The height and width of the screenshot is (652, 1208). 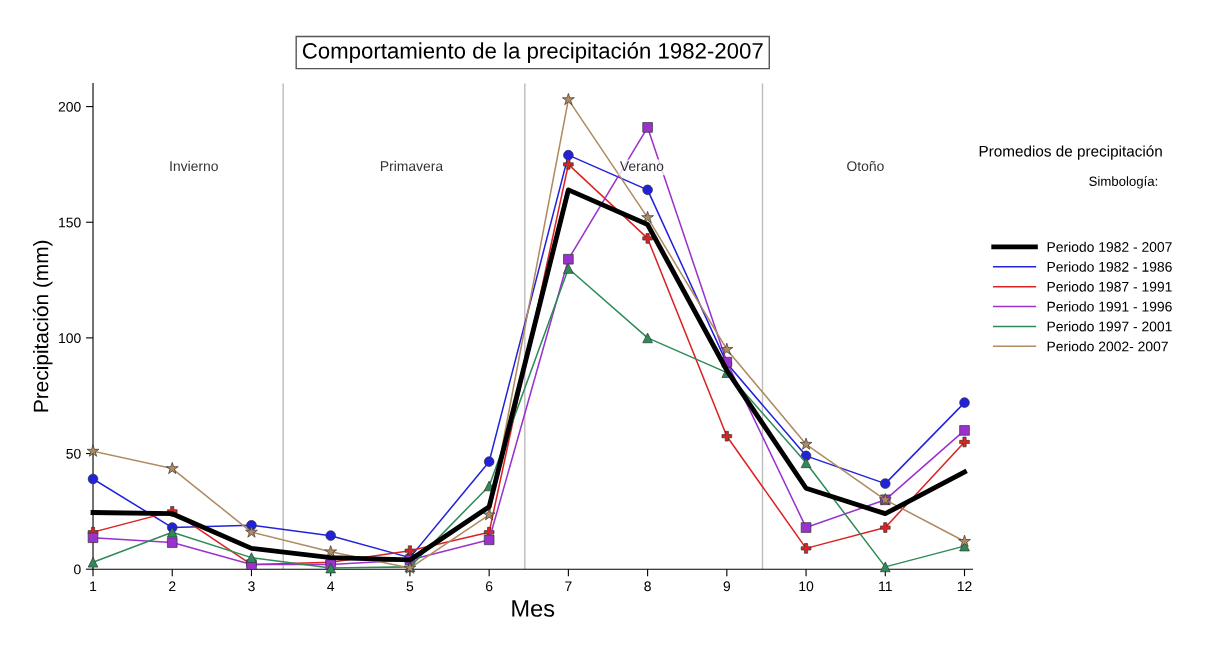 What do you see at coordinates (331, 586) in the screenshot?
I see `x-tick-label: 4` at bounding box center [331, 586].